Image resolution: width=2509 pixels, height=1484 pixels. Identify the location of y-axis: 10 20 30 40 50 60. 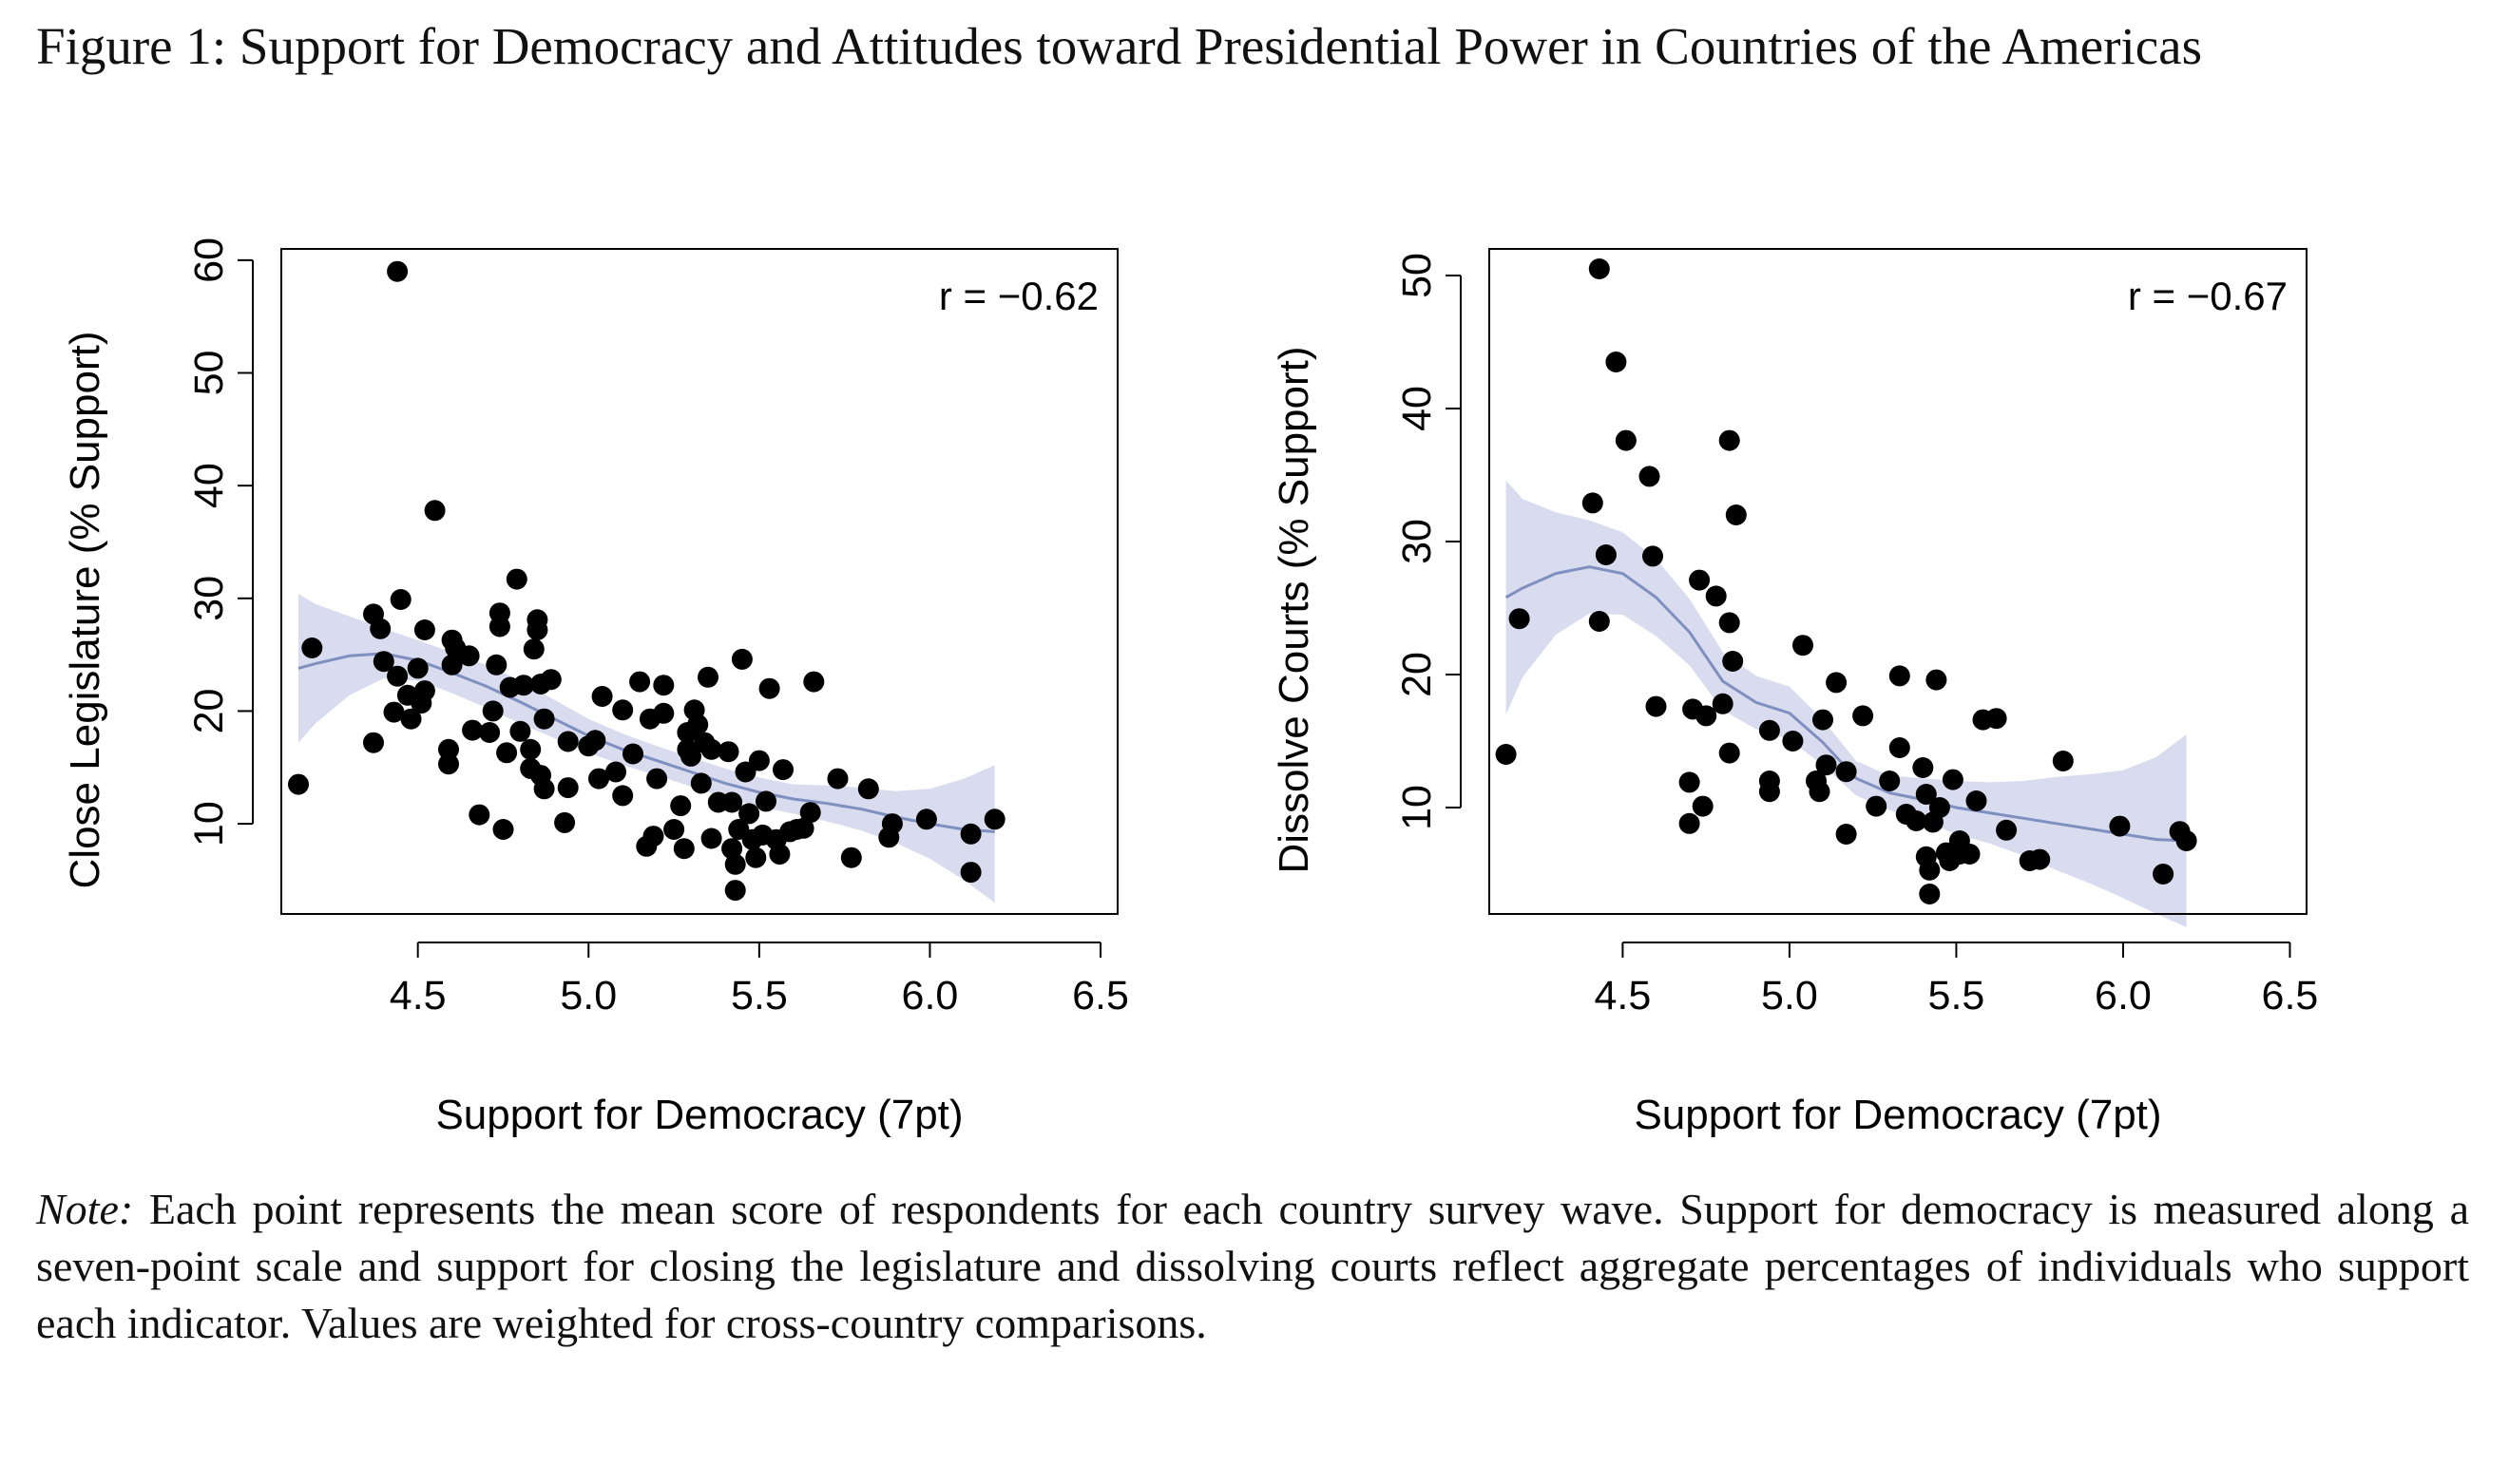
(220, 542).